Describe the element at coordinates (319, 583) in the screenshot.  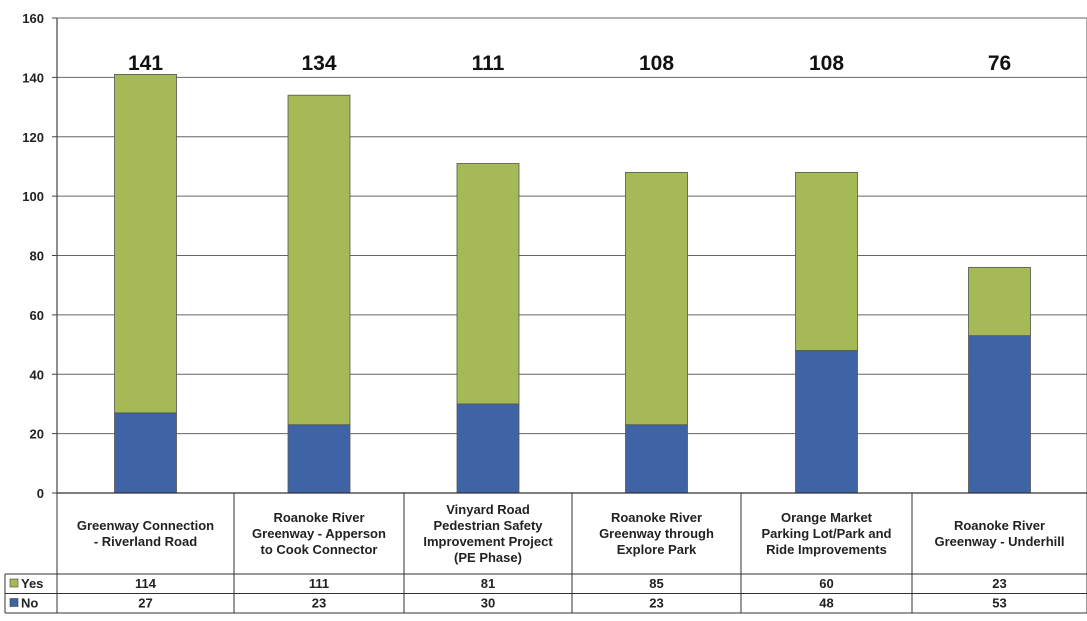
I see `table-cell-yes: 111` at that location.